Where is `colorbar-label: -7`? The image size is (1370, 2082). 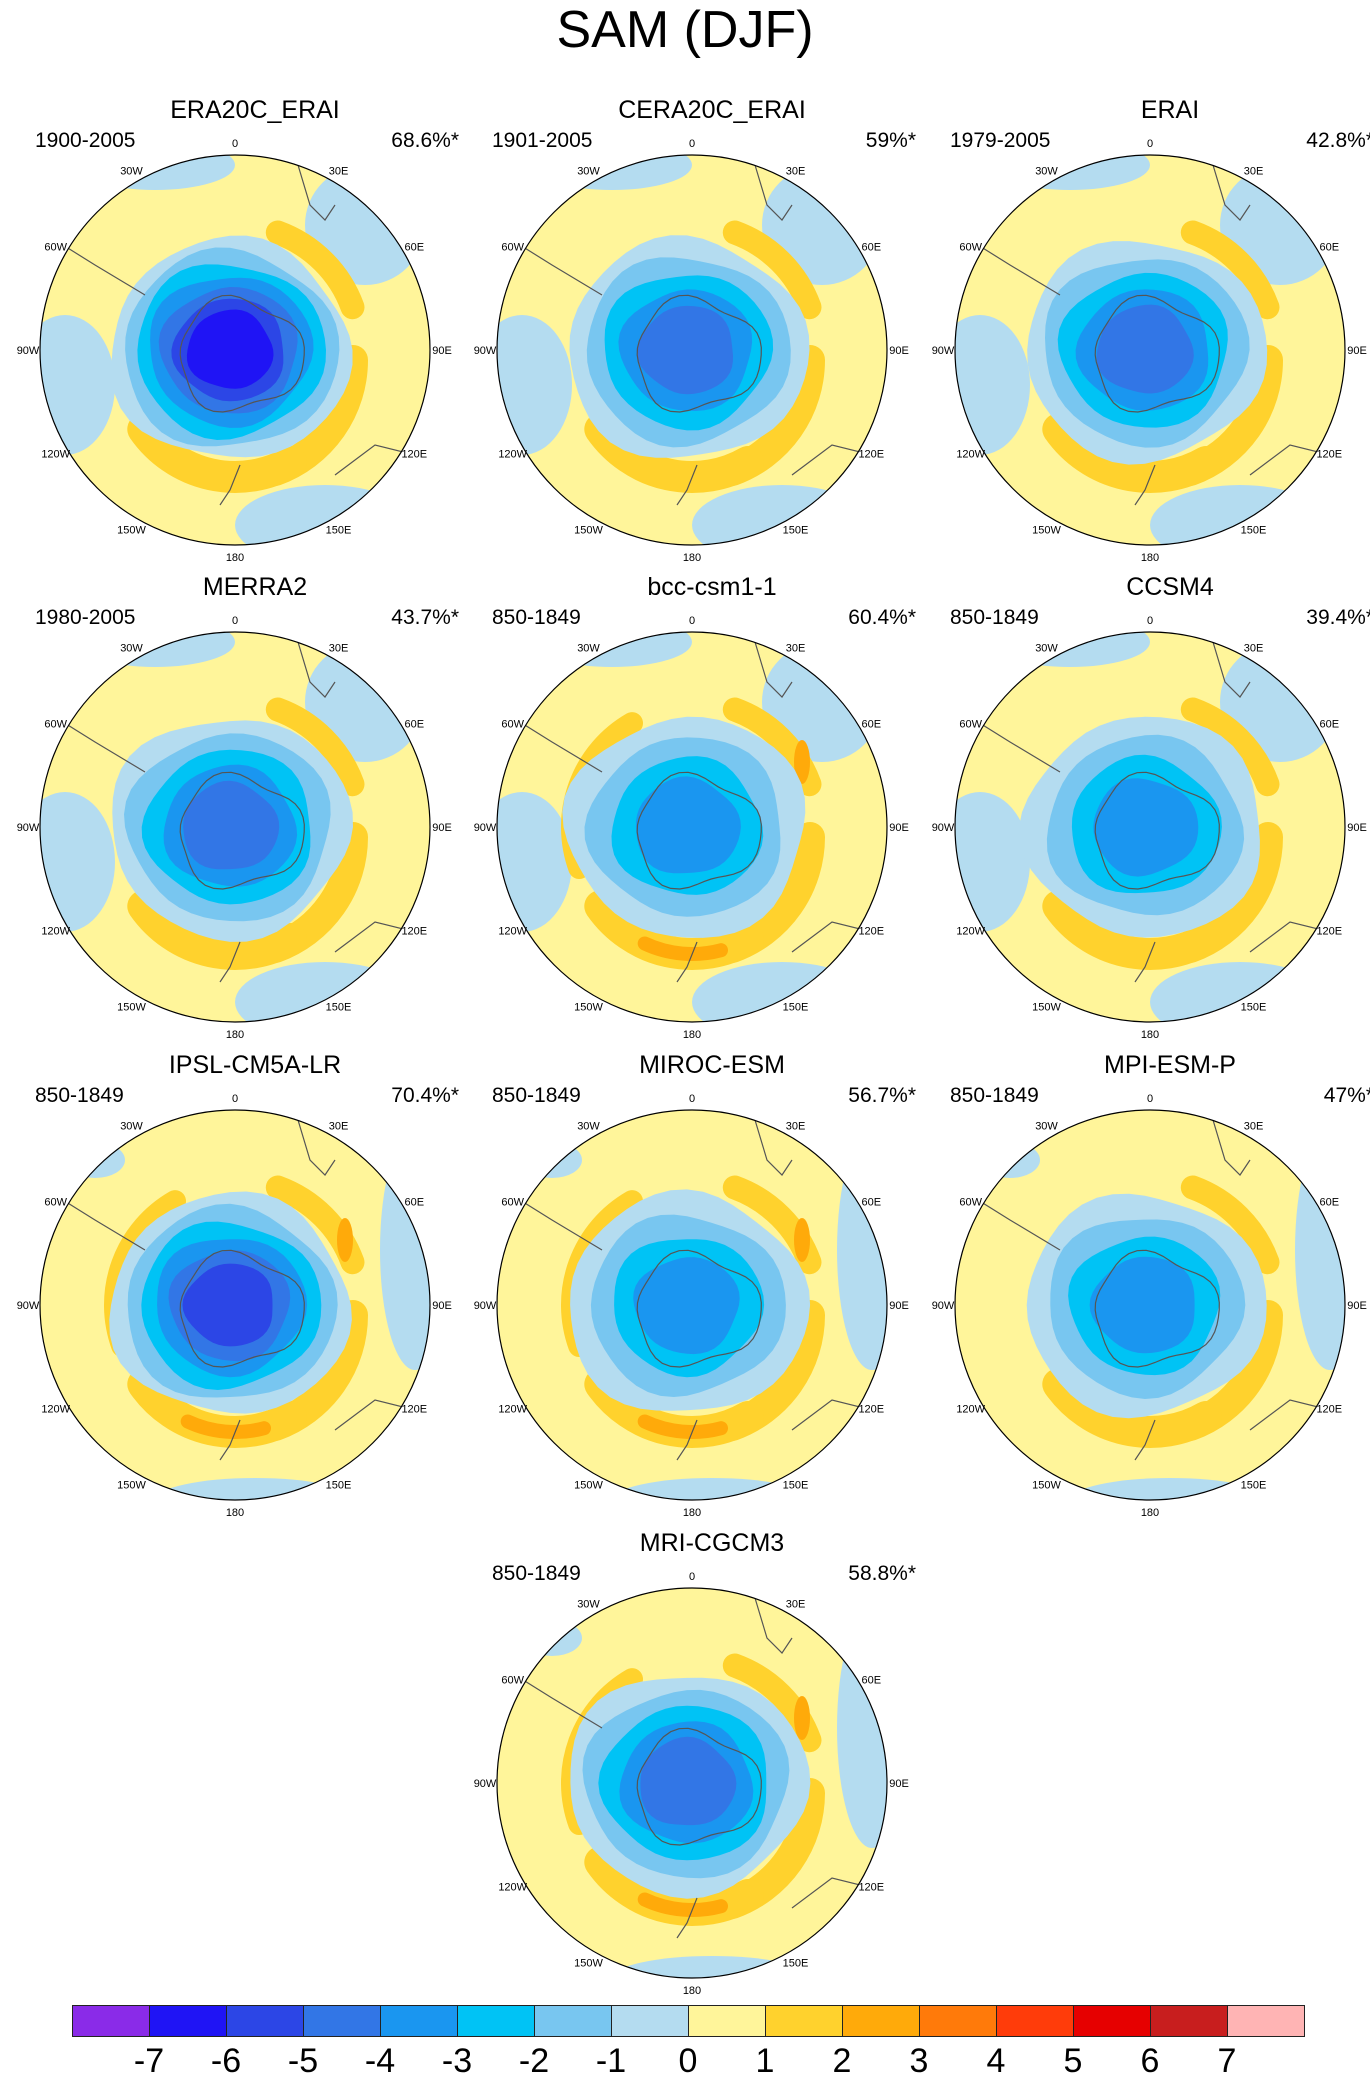 colorbar-label: -7 is located at coordinates (149, 2061).